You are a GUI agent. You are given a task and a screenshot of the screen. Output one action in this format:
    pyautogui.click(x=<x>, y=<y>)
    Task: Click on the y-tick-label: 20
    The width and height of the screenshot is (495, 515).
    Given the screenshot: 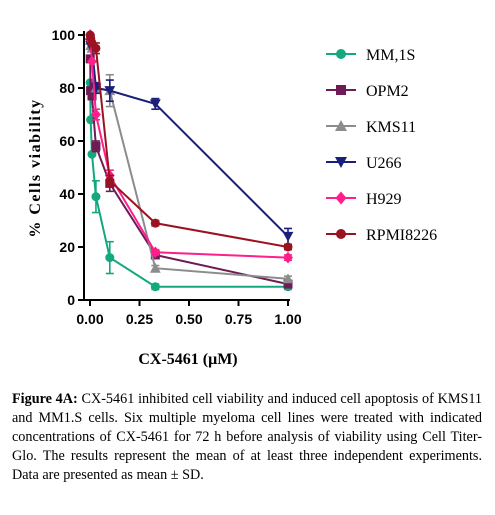 What is the action you would take?
    pyautogui.click(x=67, y=247)
    